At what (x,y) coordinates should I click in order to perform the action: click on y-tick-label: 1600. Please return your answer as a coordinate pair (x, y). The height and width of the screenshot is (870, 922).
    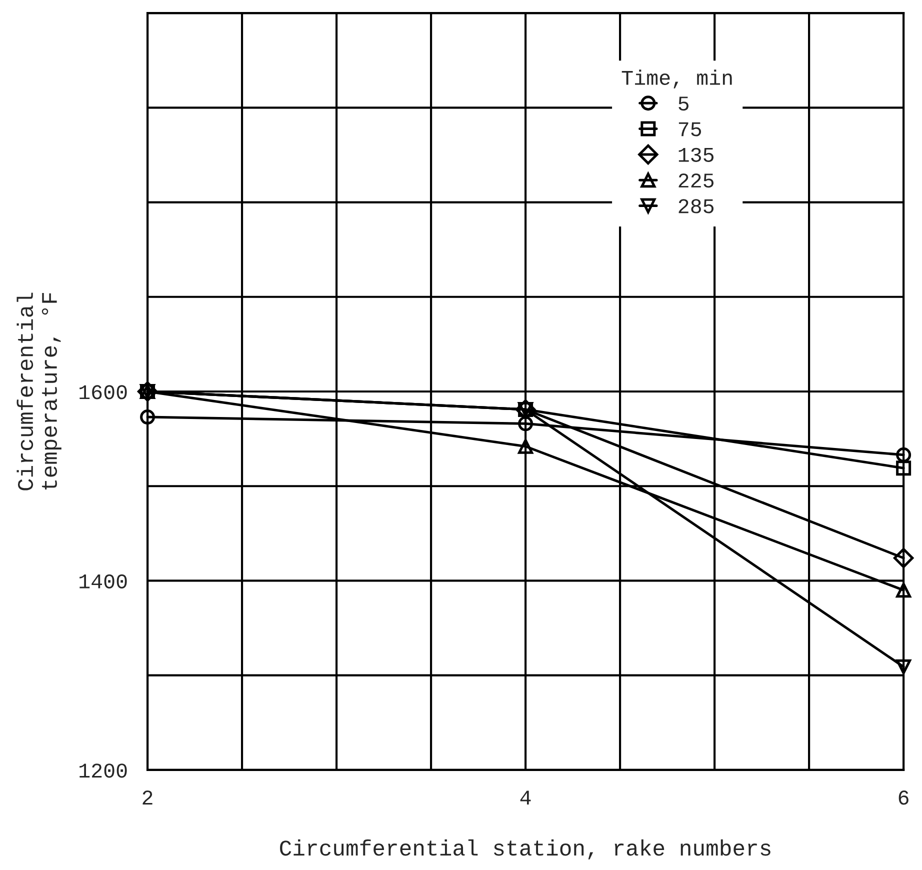
    Looking at the image, I should click on (103, 392).